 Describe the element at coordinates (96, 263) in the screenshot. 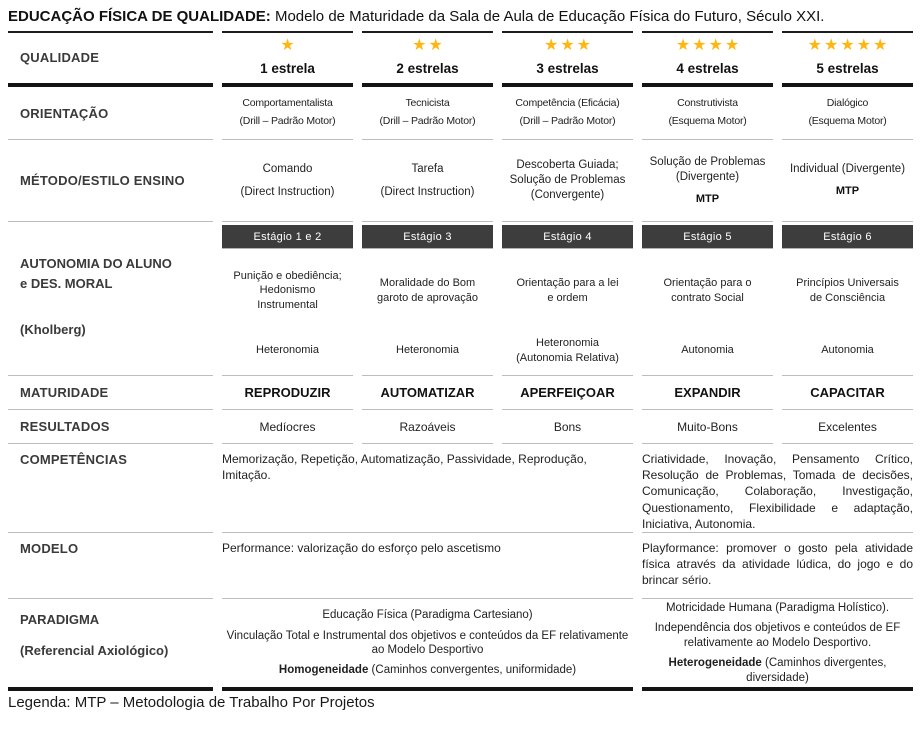

I see `autonomia-label-line1: AUTONOMIA DO ALUNO` at that location.